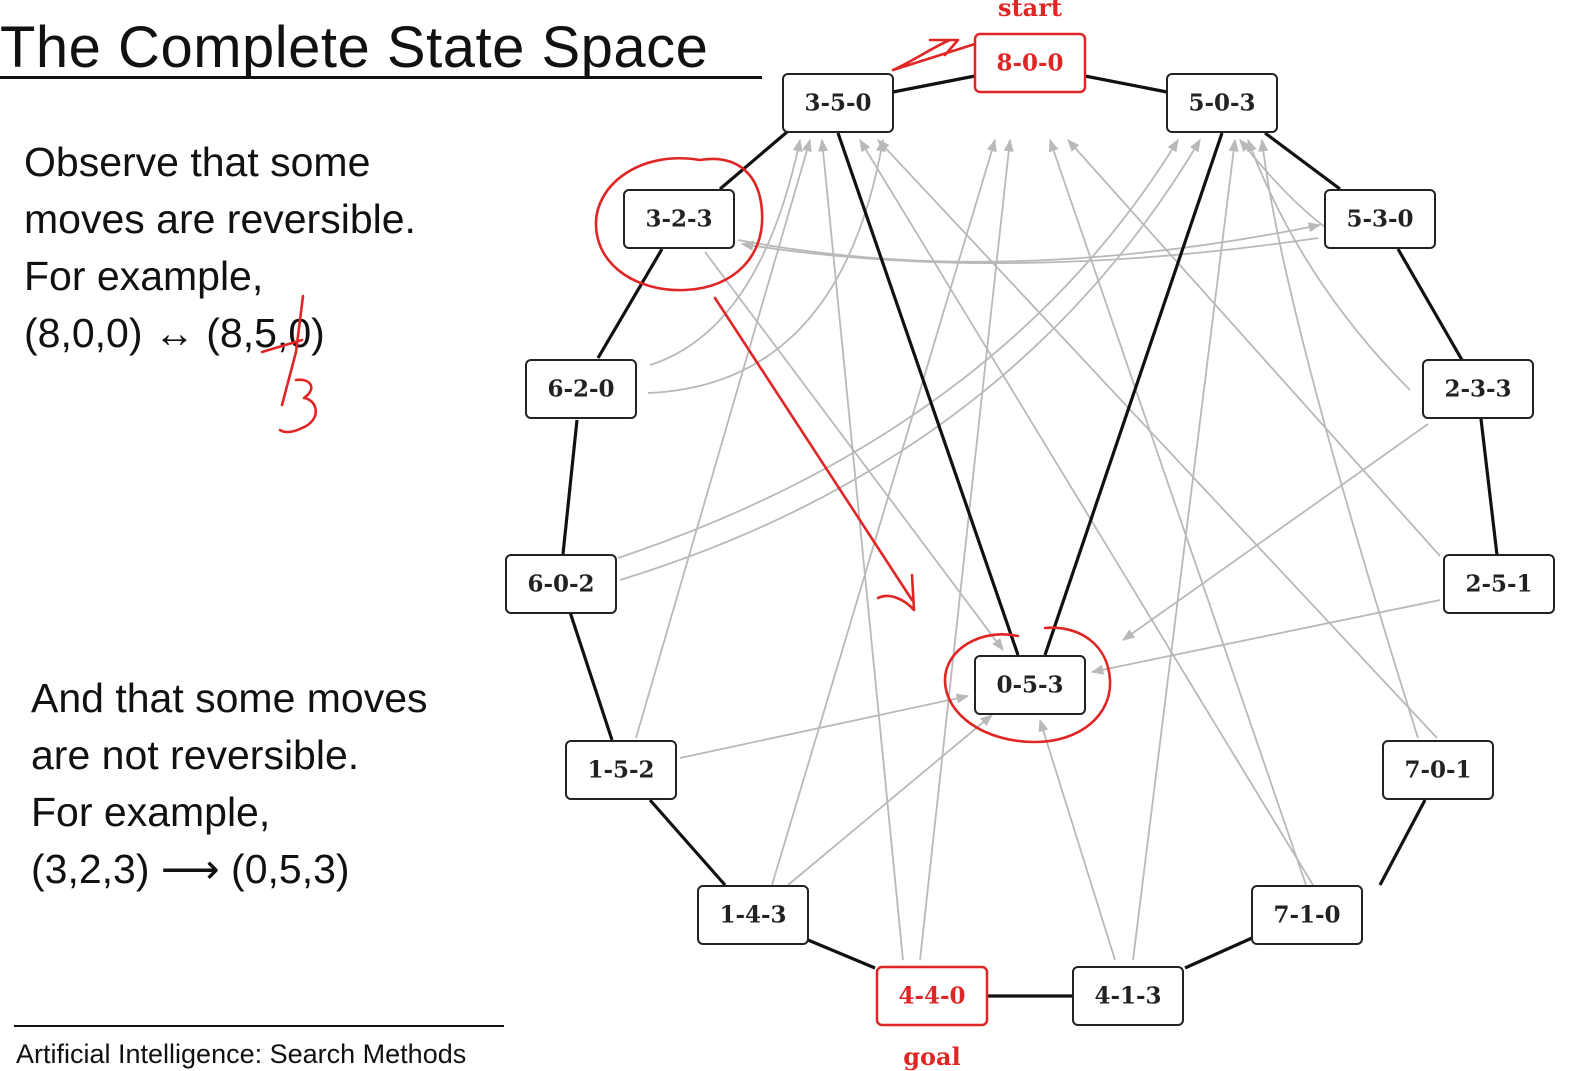 Image resolution: width=1571 pixels, height=1071 pixels. Describe the element at coordinates (190, 869) in the screenshot. I see `text-line: (3,2,3) ⟶ (0,5,3)` at that location.